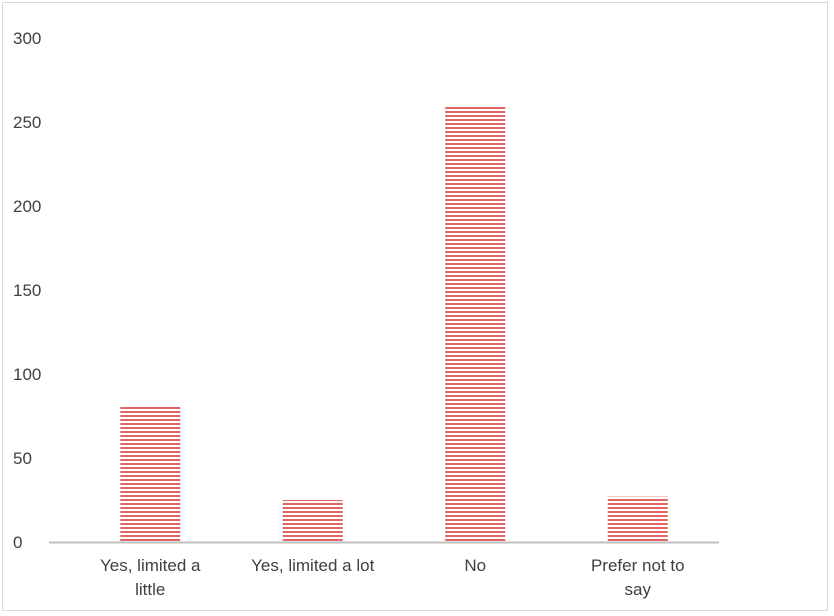  I want to click on y-tick-label: 50, so click(22, 458).